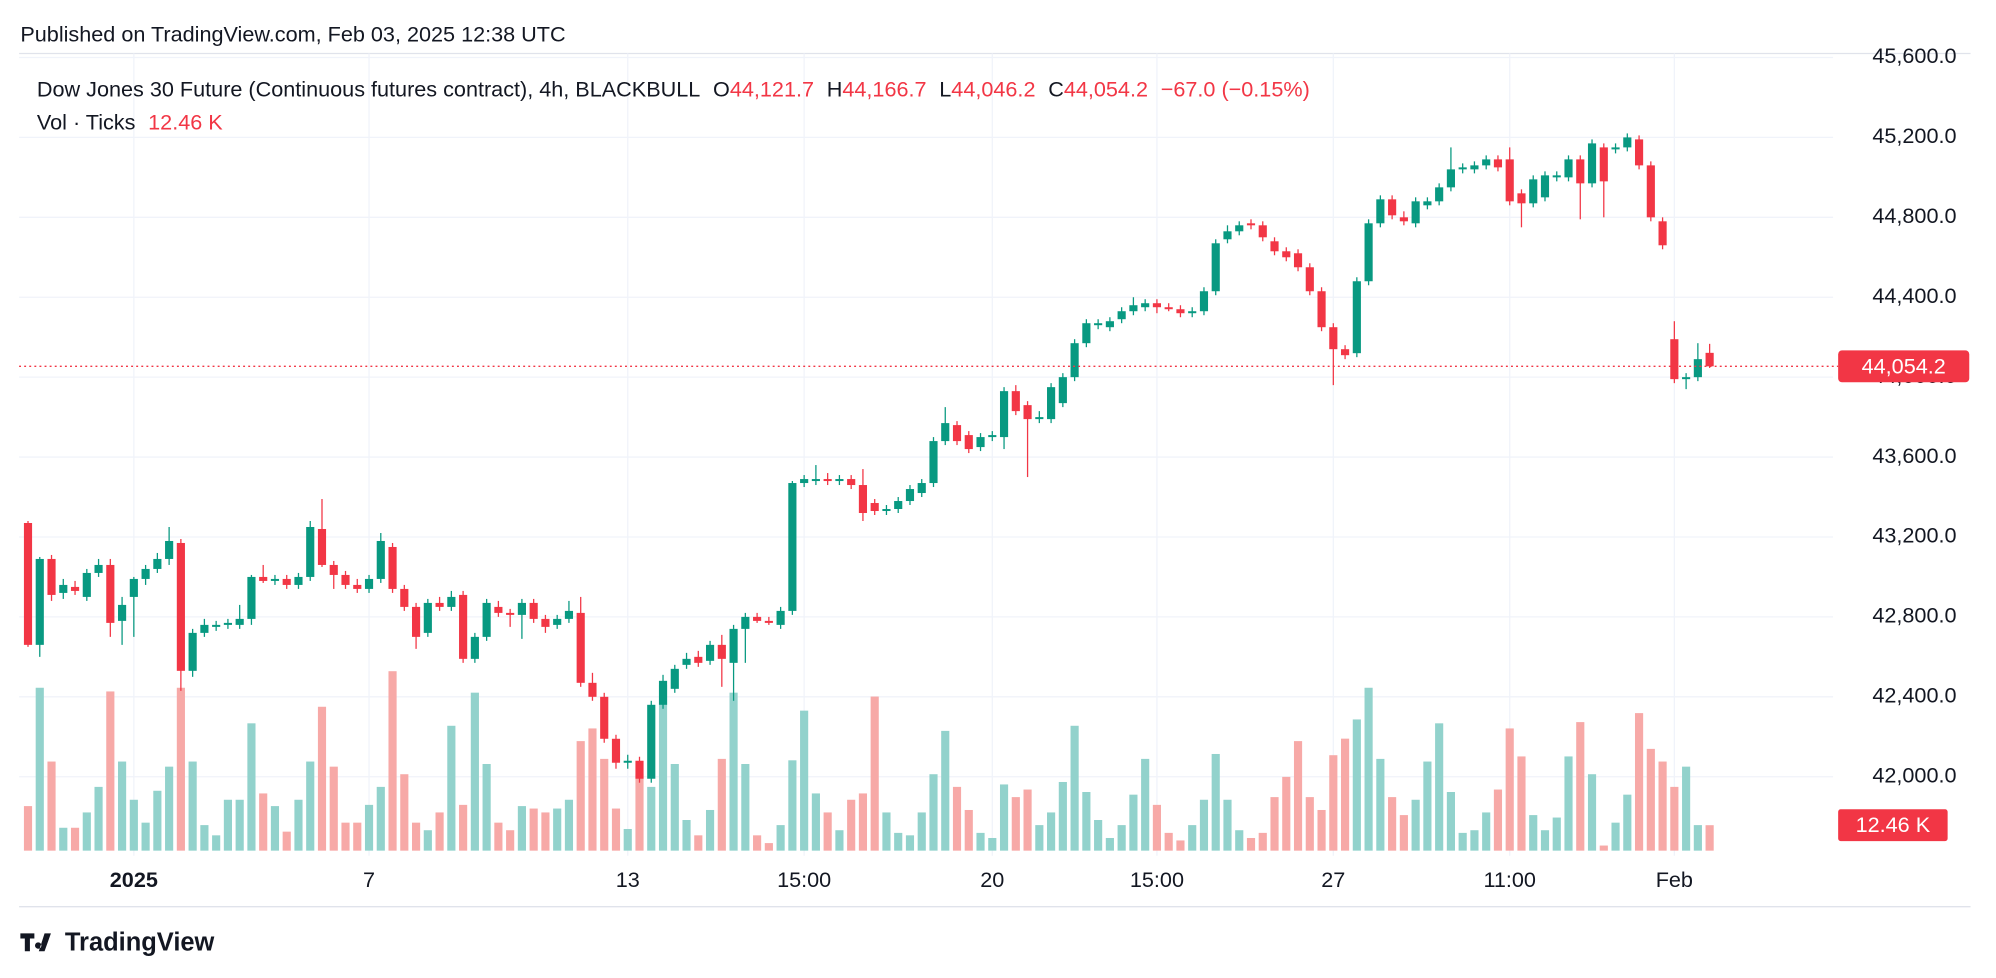 The image size is (1996, 978). Describe the element at coordinates (35, 942) in the screenshot. I see `logo-icon` at that location.